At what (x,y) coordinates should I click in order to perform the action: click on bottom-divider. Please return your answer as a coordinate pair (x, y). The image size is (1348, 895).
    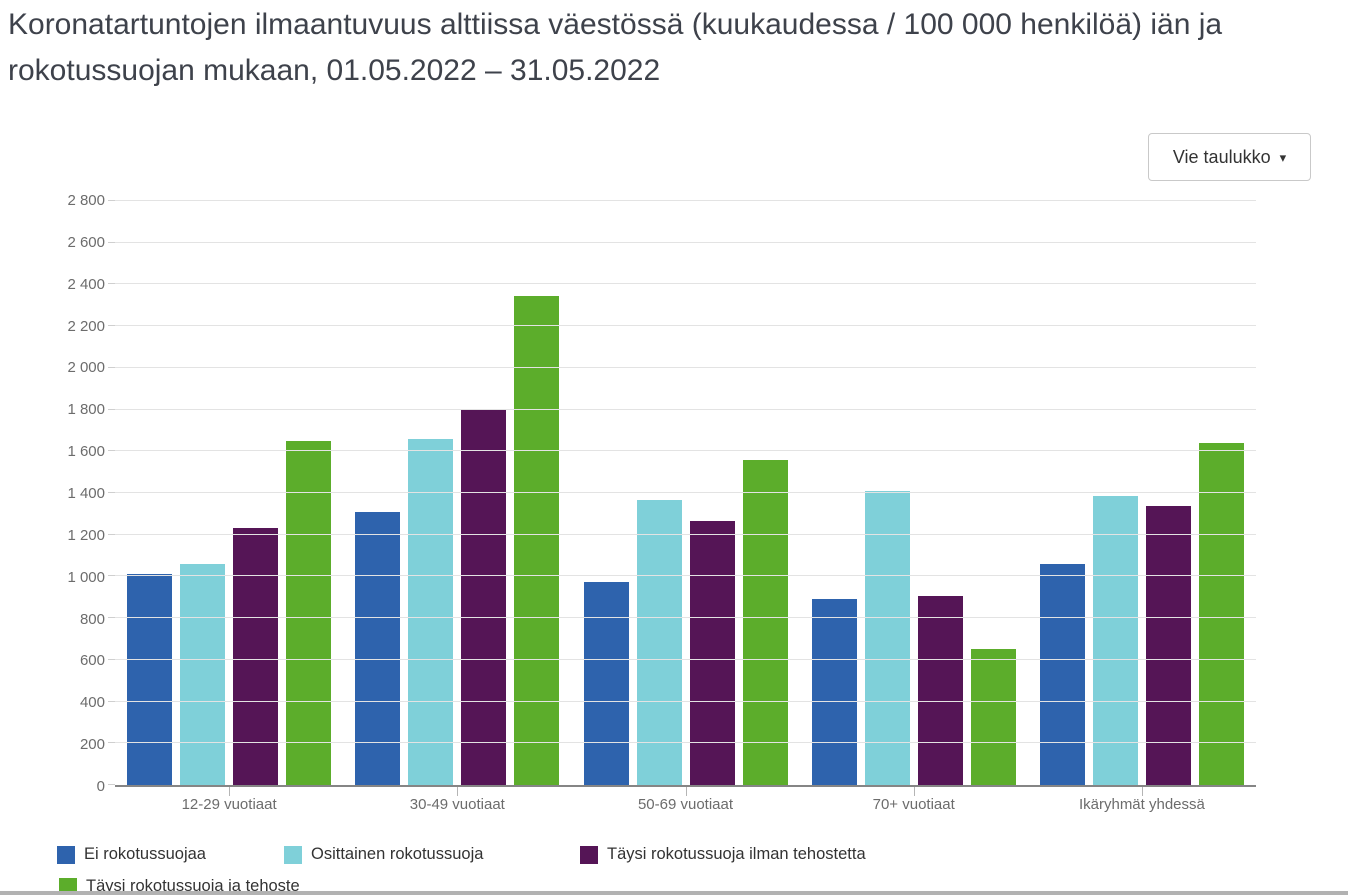
    Looking at the image, I should click on (674, 893).